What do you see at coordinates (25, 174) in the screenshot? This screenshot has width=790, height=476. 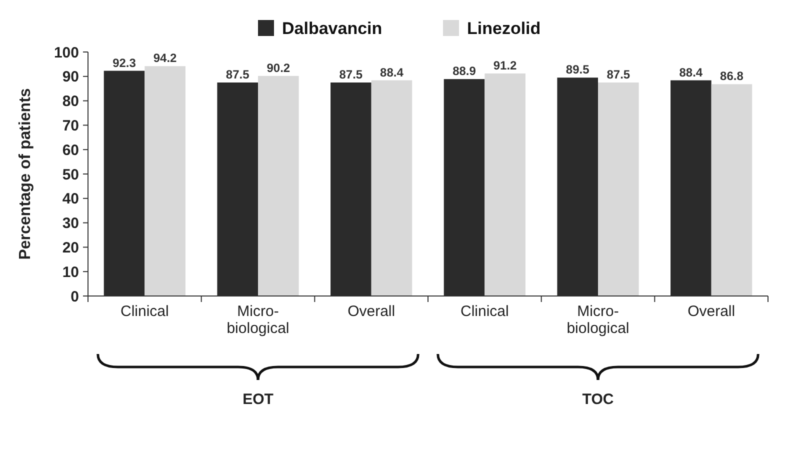 I see `y-axis-title: Percentage of patients` at bounding box center [25, 174].